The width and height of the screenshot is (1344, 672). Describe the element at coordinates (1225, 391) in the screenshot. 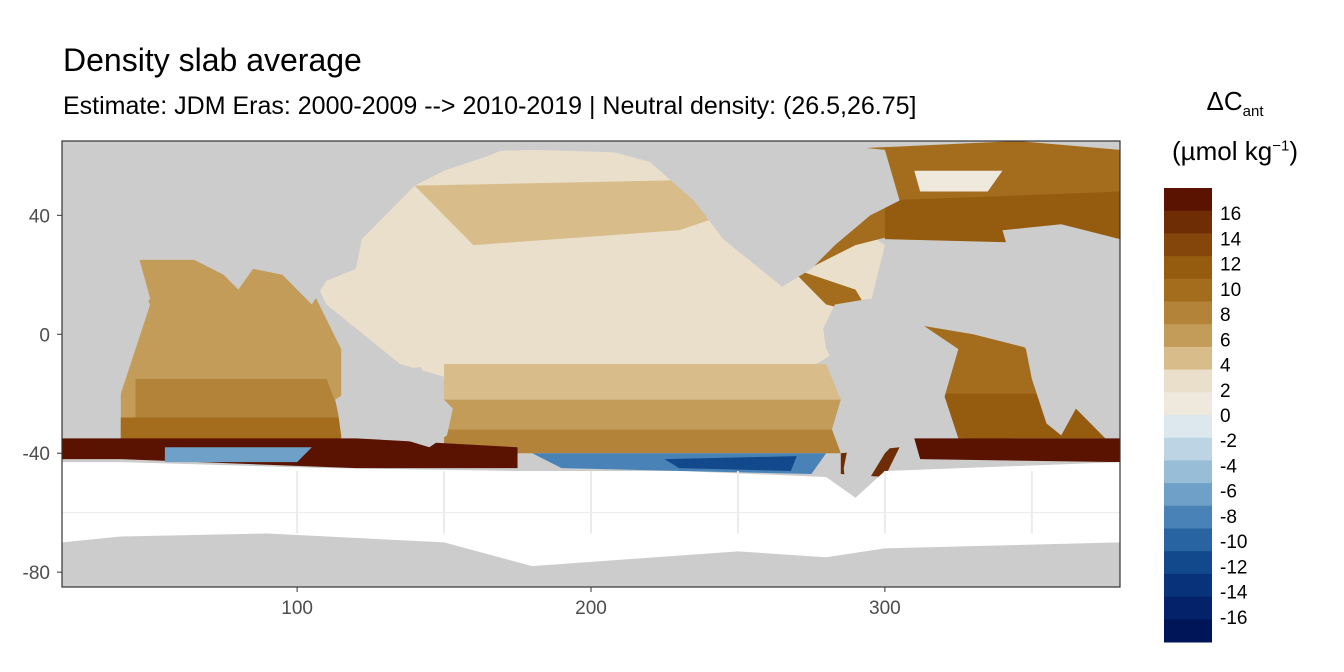

I see `legend-label: 2` at that location.